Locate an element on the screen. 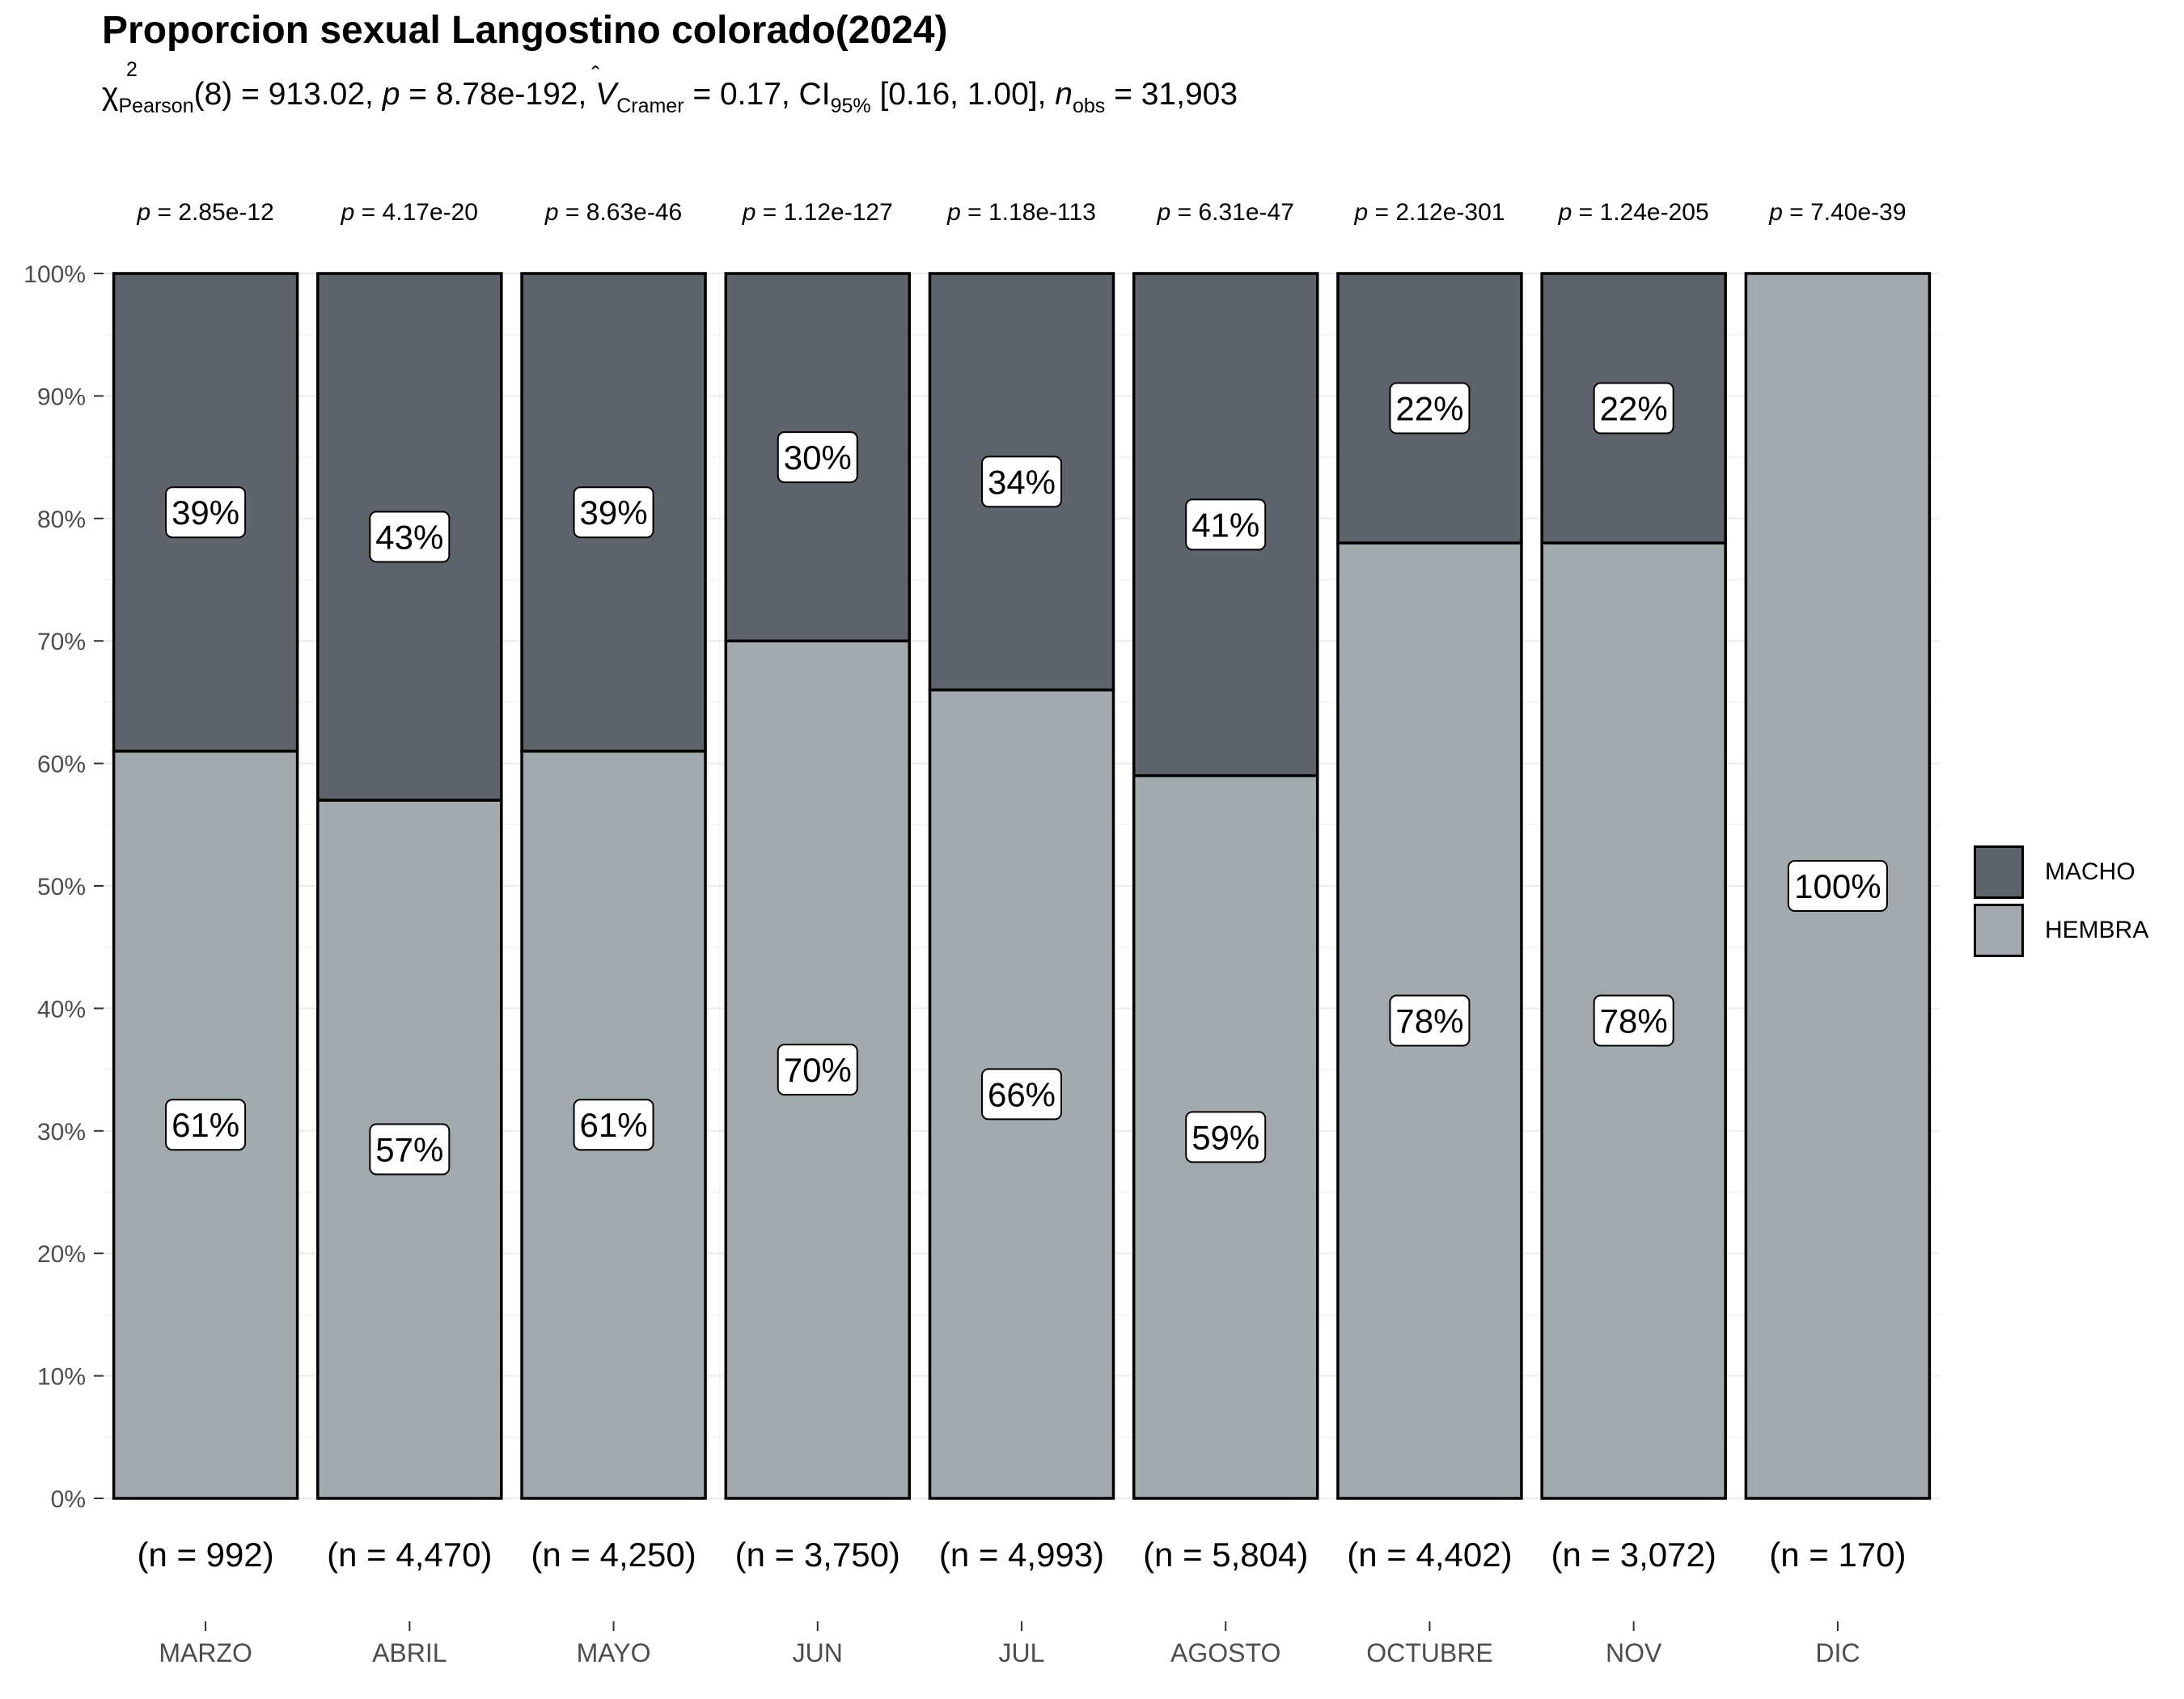 The height and width of the screenshot is (1699, 2184). n-label: (n = 170) is located at coordinates (1838, 1555).